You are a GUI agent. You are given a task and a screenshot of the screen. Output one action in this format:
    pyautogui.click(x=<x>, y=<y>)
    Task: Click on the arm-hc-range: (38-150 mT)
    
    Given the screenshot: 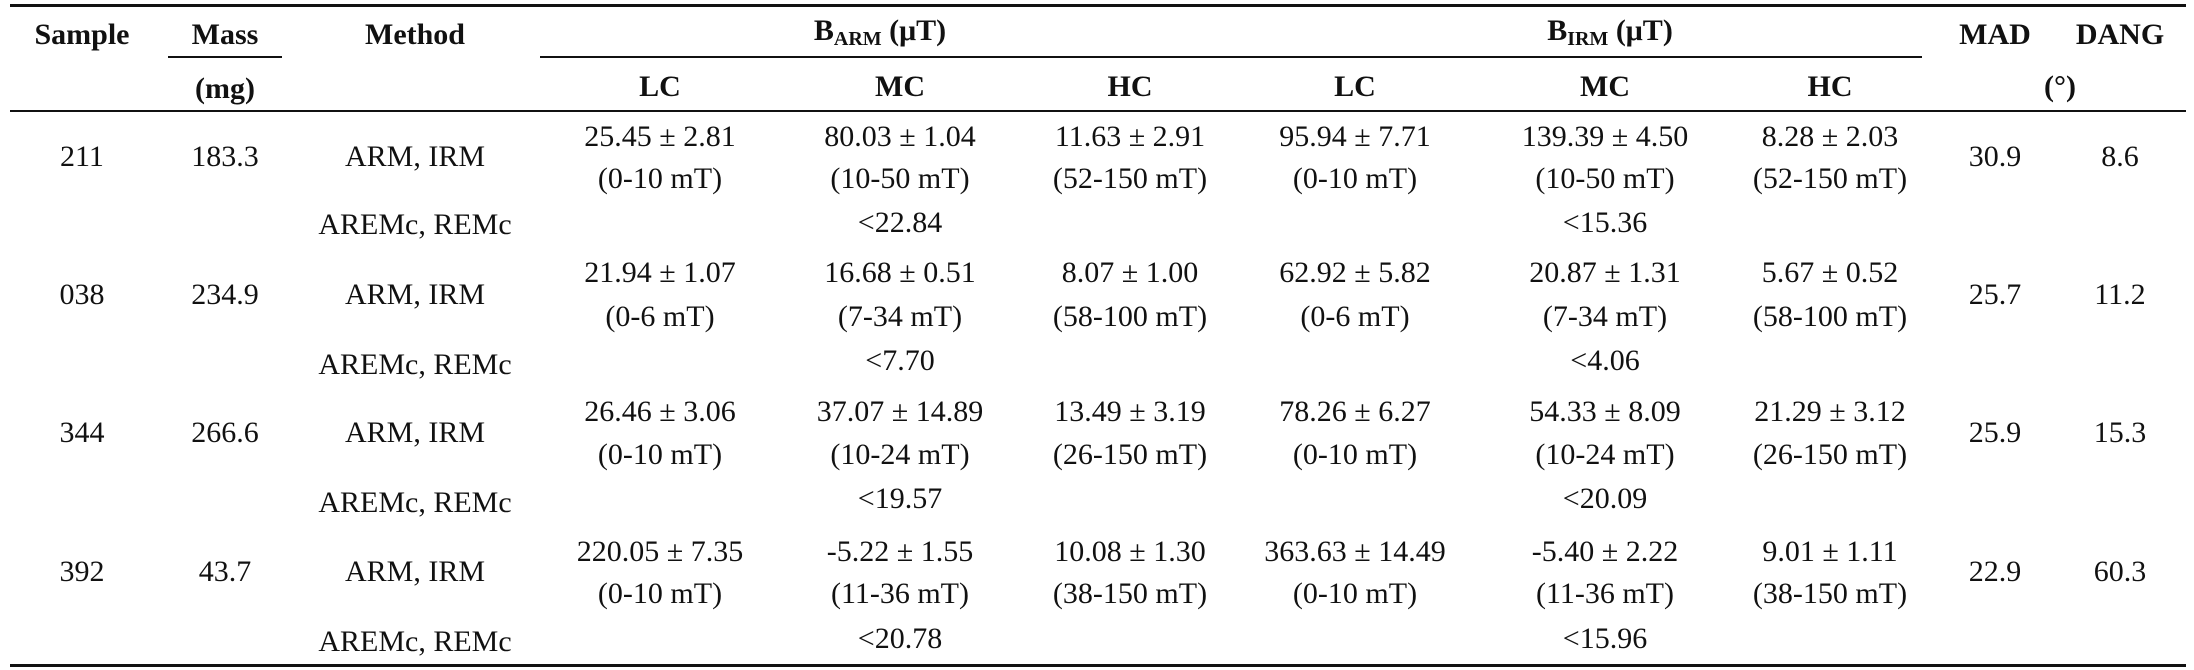 What is the action you would take?
    pyautogui.click(x=1130, y=593)
    